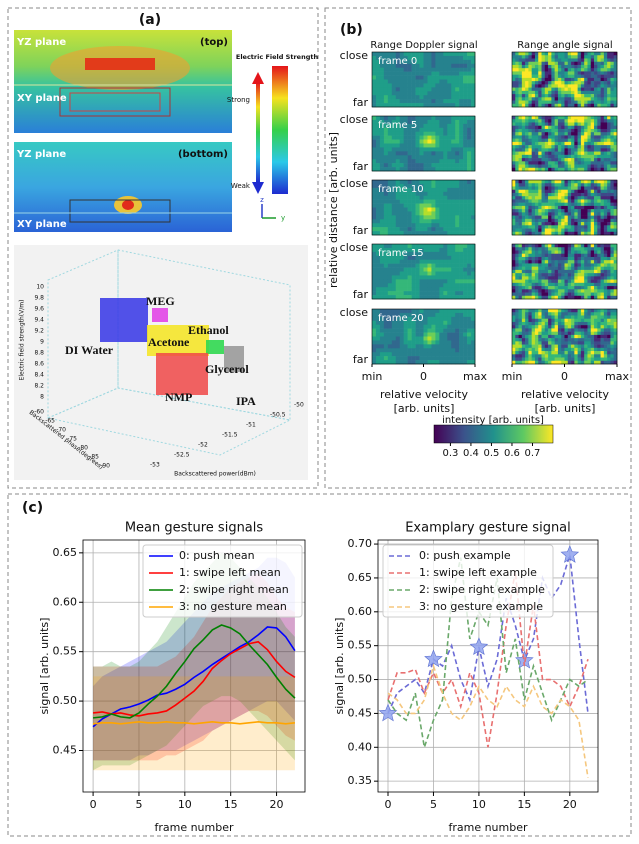  What do you see at coordinates (123, 187) in the screenshot?
I see `sim-bottom: YZ plane XY plane (bottom)` at bounding box center [123, 187].